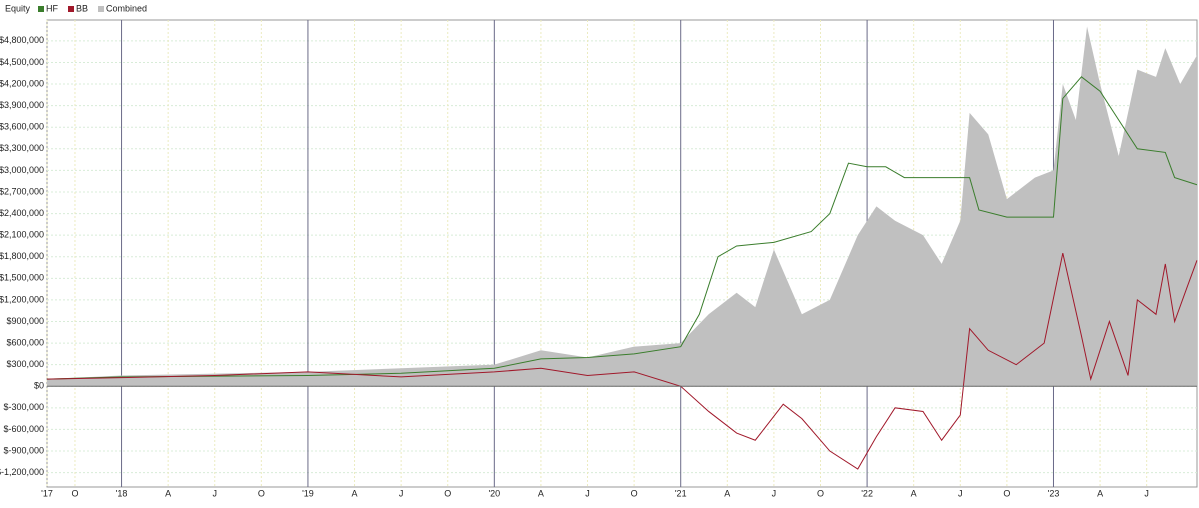  I want to click on y-tick-label: $3,600,000, so click(22, 127).